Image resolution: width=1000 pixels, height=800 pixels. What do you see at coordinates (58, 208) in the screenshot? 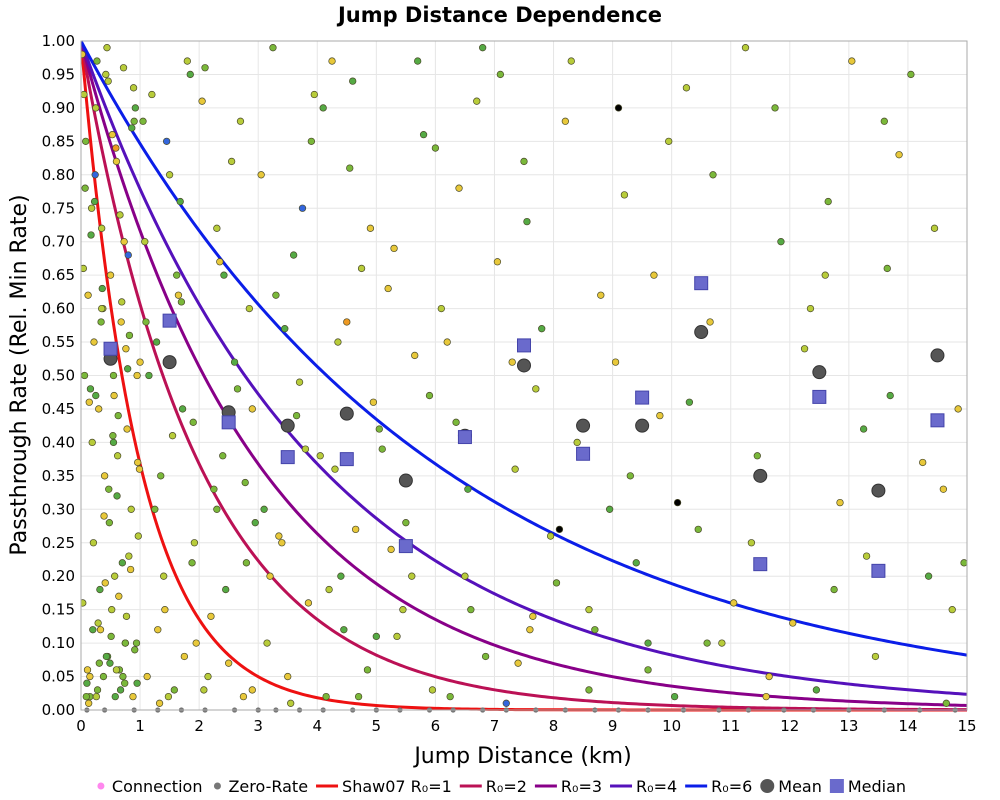
I see `y-tick-label: 0.75` at bounding box center [58, 208].